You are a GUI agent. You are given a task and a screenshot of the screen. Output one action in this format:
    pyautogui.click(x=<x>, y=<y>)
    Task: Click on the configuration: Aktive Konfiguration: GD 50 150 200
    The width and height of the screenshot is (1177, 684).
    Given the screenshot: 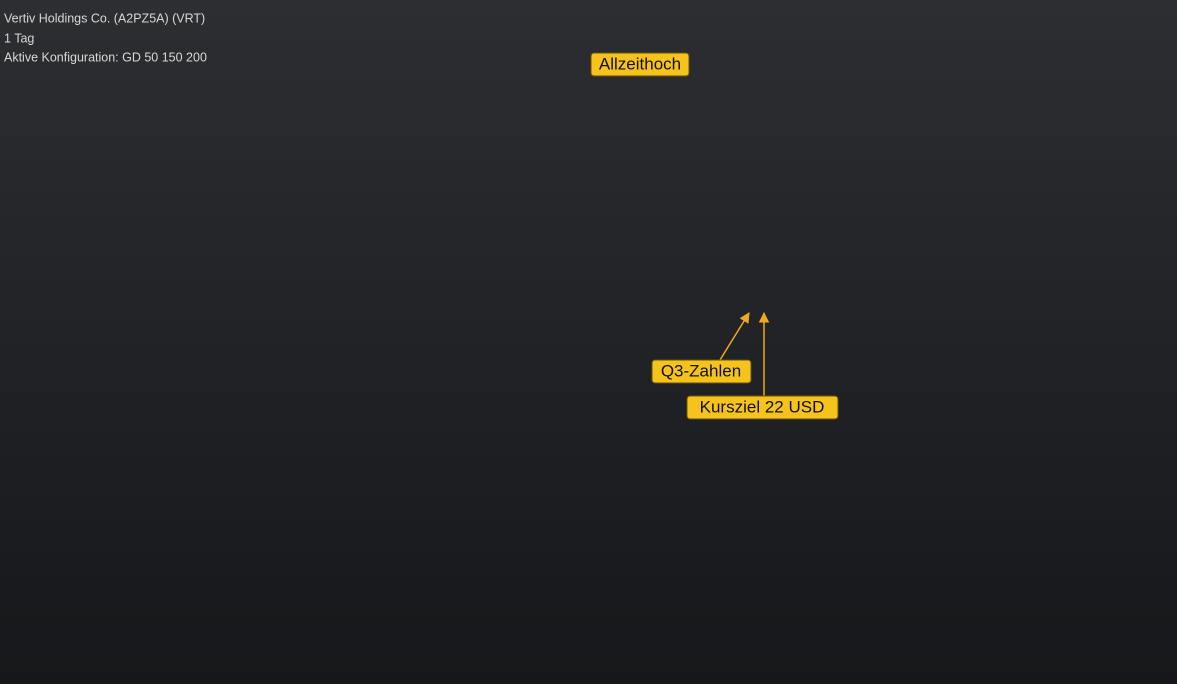 What is the action you would take?
    pyautogui.click(x=105, y=57)
    